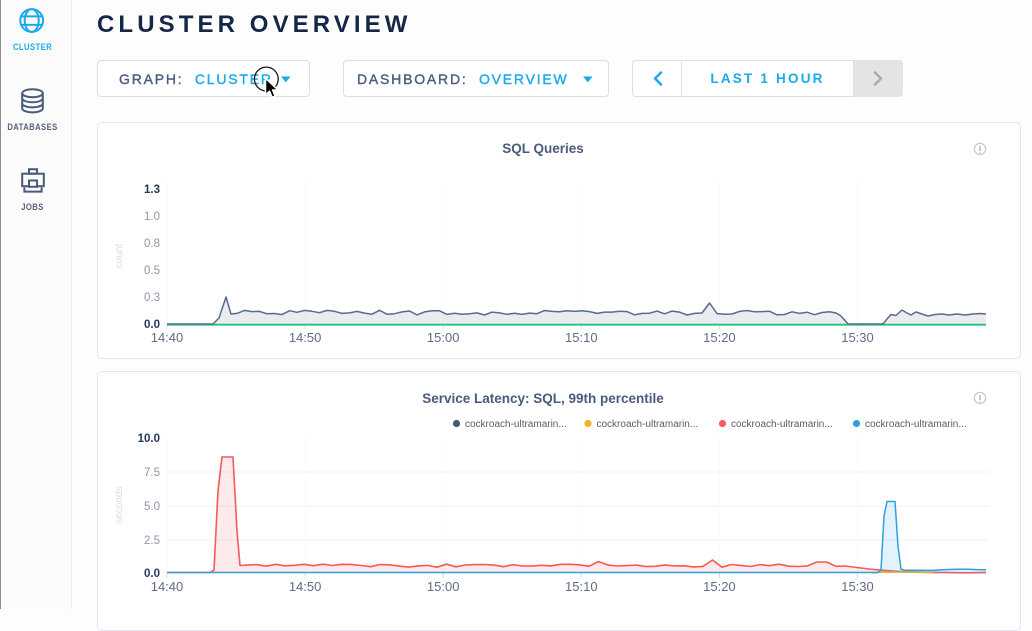 The width and height of the screenshot is (1032, 631). What do you see at coordinates (152, 473) in the screenshot?
I see `svg-text: 7.5` at bounding box center [152, 473].